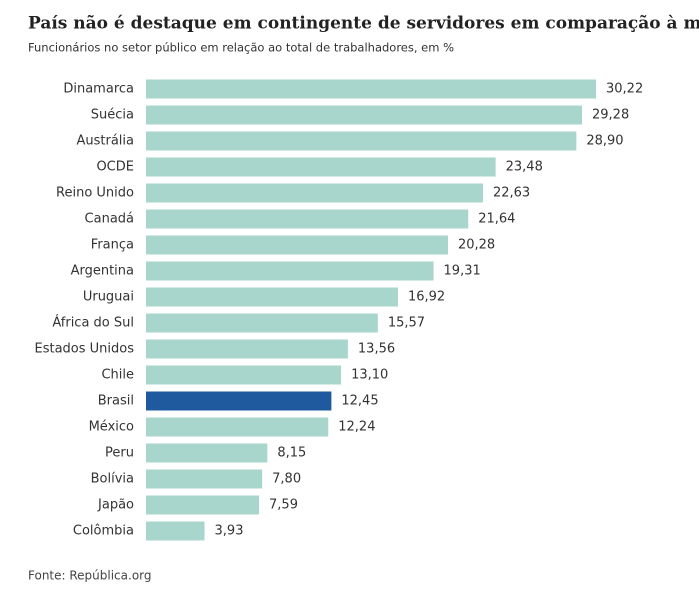 This screenshot has width=699, height=611. What do you see at coordinates (426, 297) in the screenshot?
I see `value-label: 16,92` at bounding box center [426, 297].